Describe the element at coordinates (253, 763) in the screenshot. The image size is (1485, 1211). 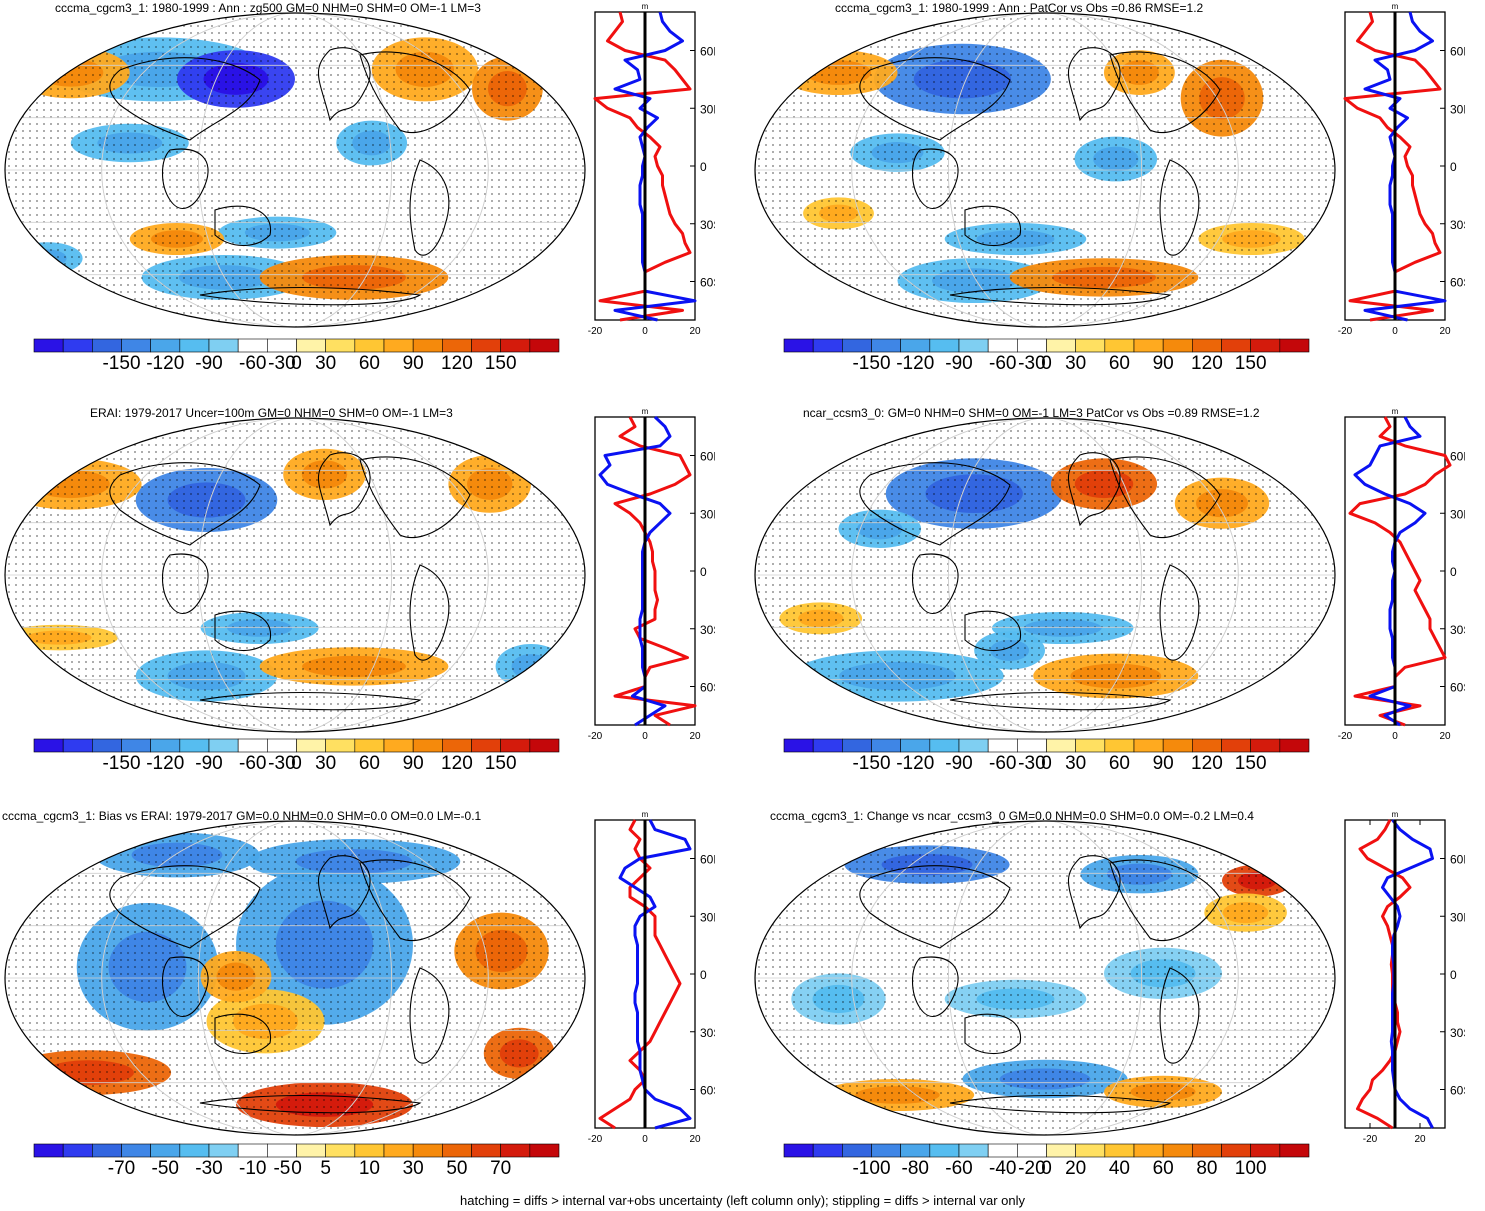
I see `colorbar-label: -60` at that location.